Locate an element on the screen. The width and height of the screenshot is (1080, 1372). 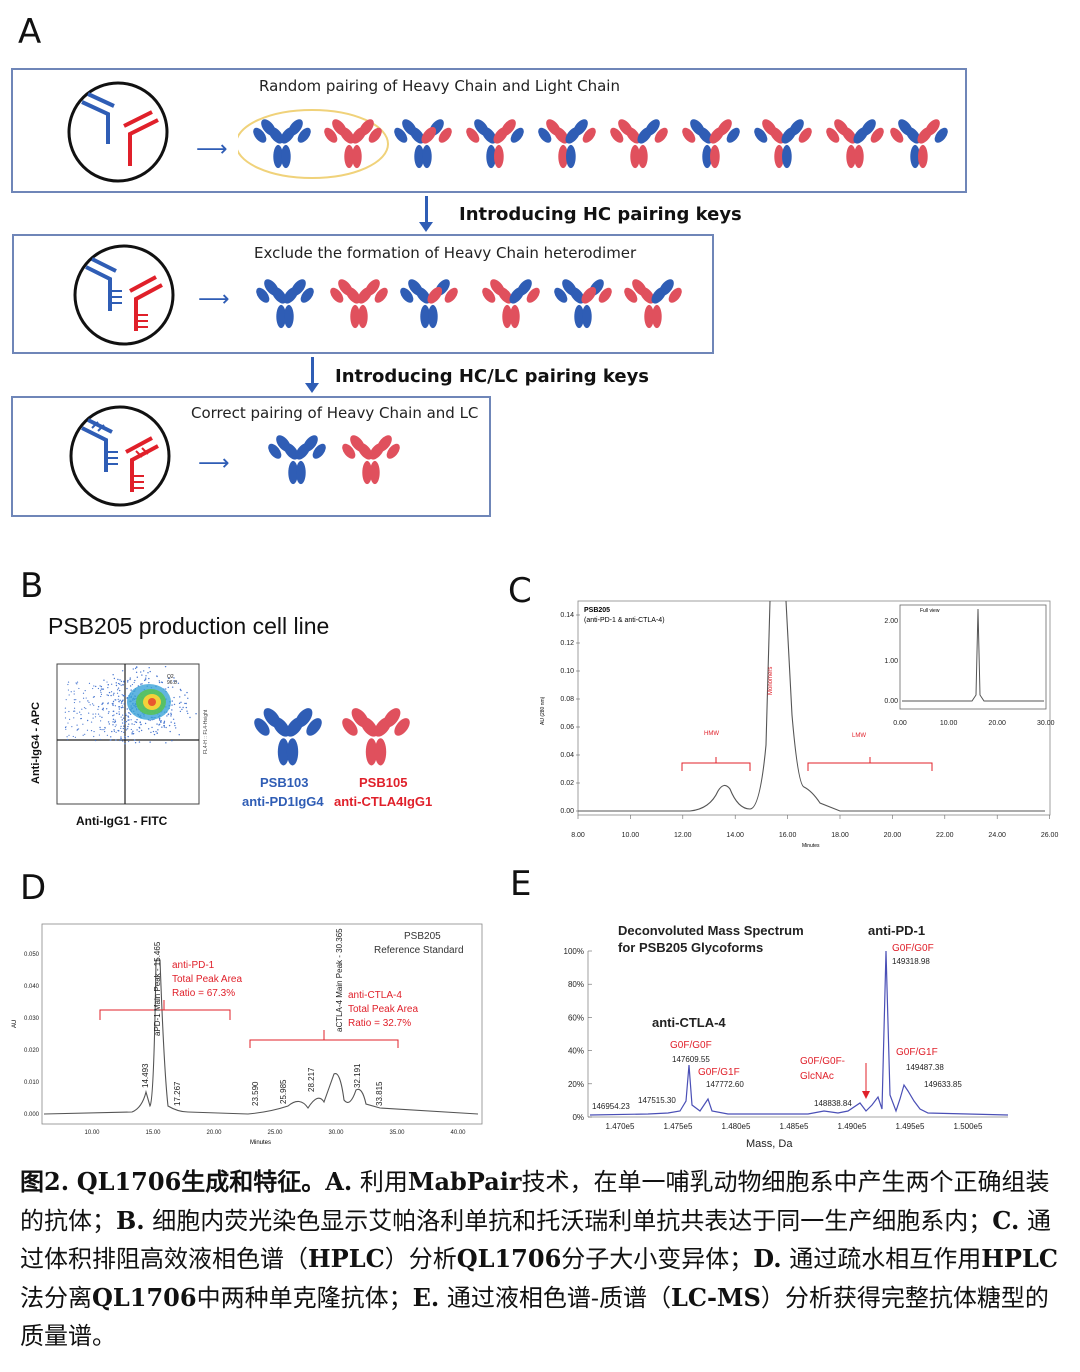
panel-b-title: PSB205 production cell line is located at coordinates (189, 626).